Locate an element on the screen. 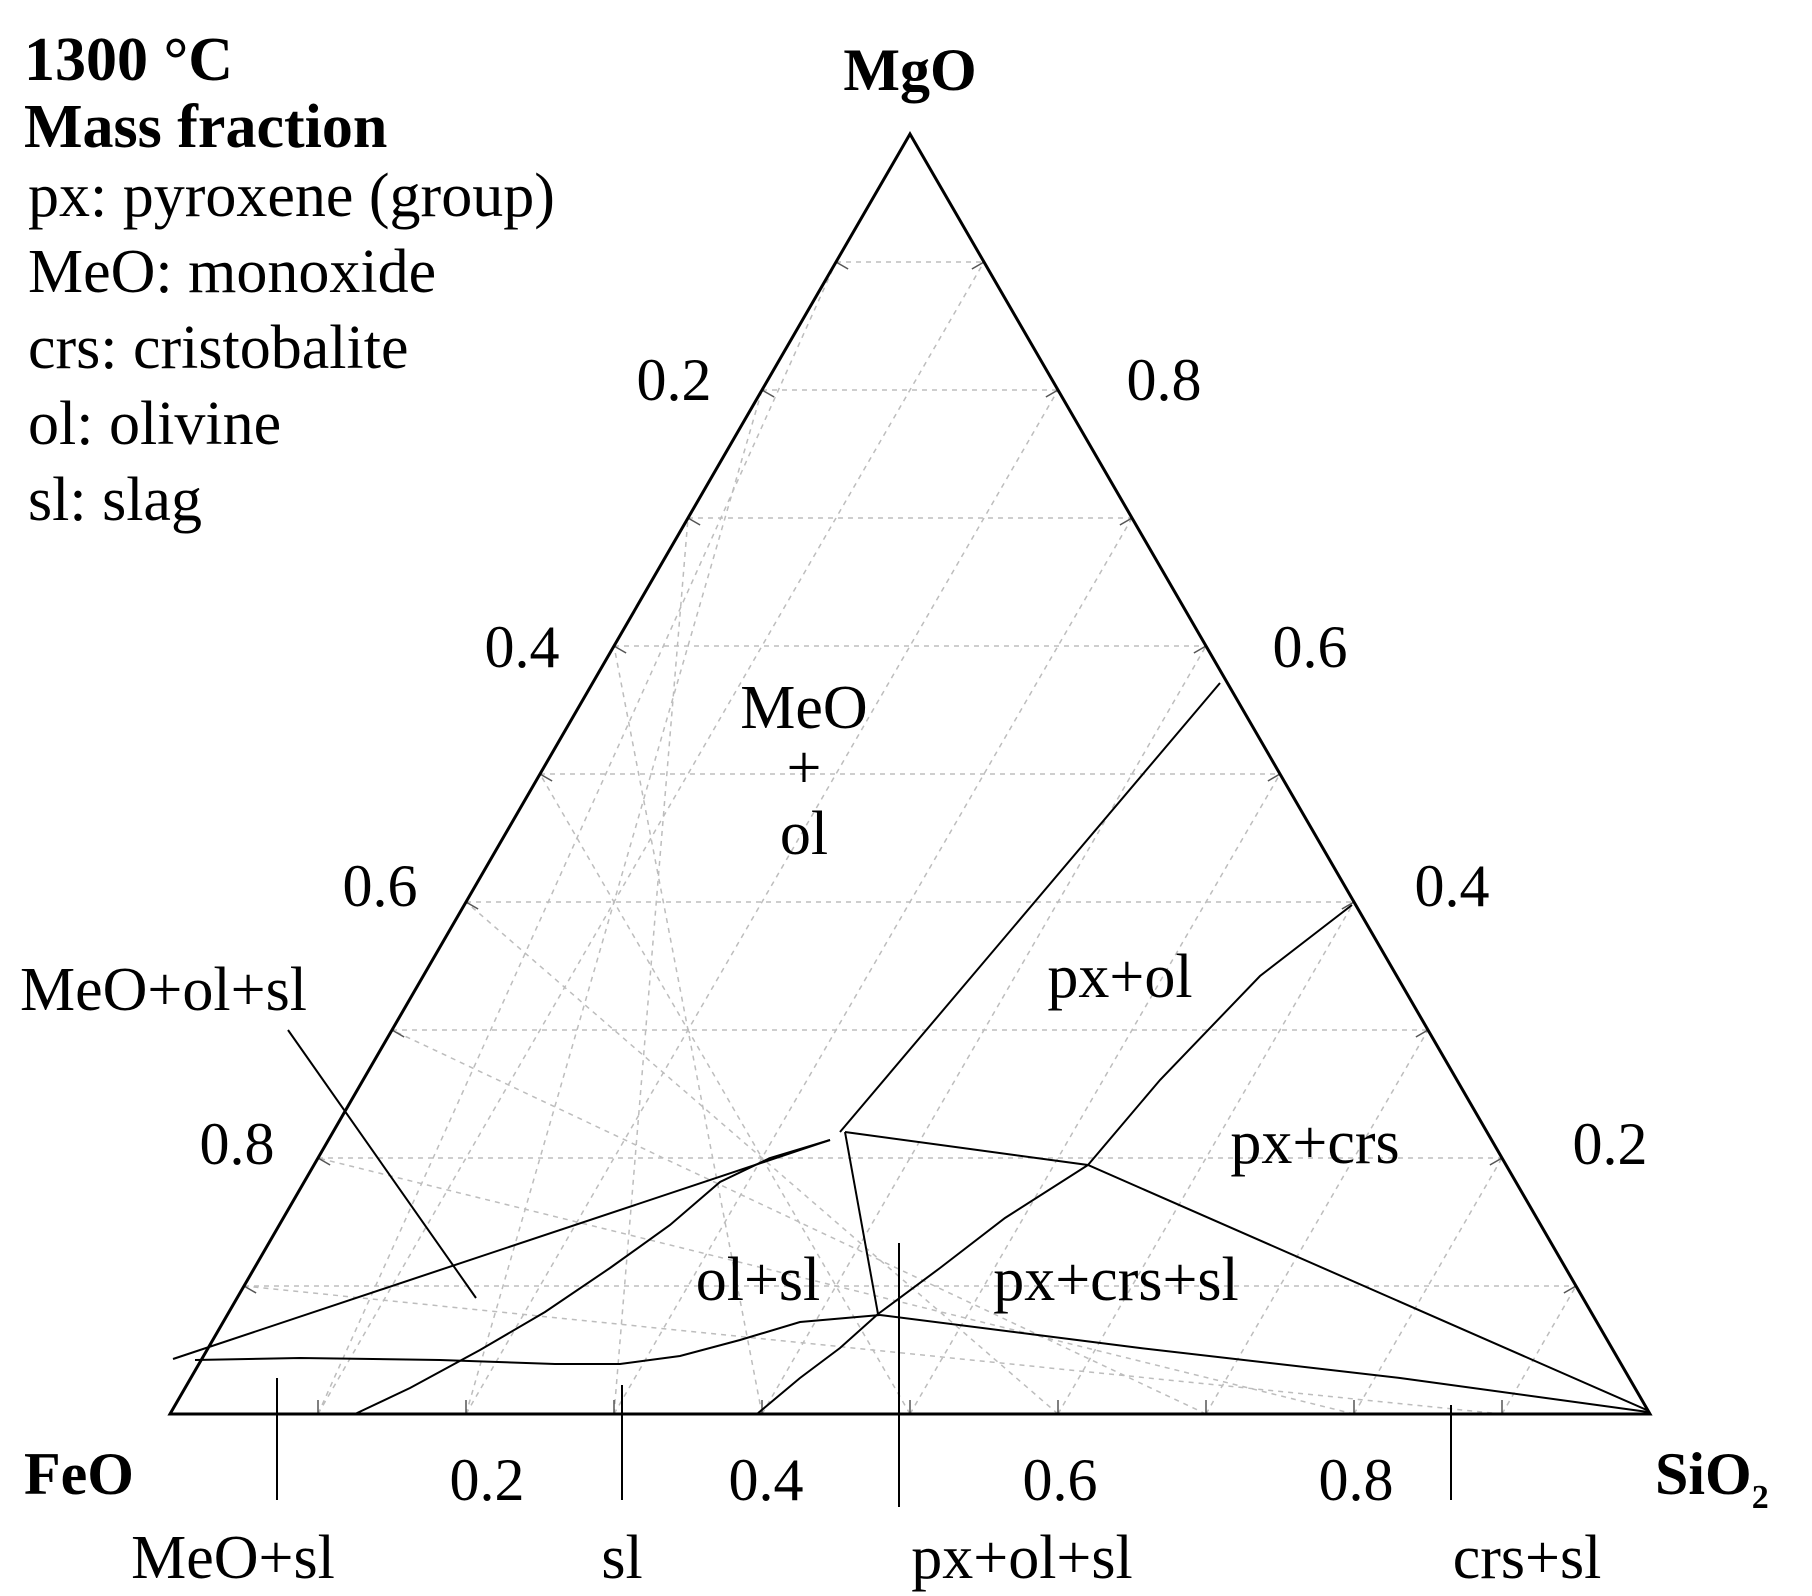  legend-item-sl: sl: slag is located at coordinates (115, 500).